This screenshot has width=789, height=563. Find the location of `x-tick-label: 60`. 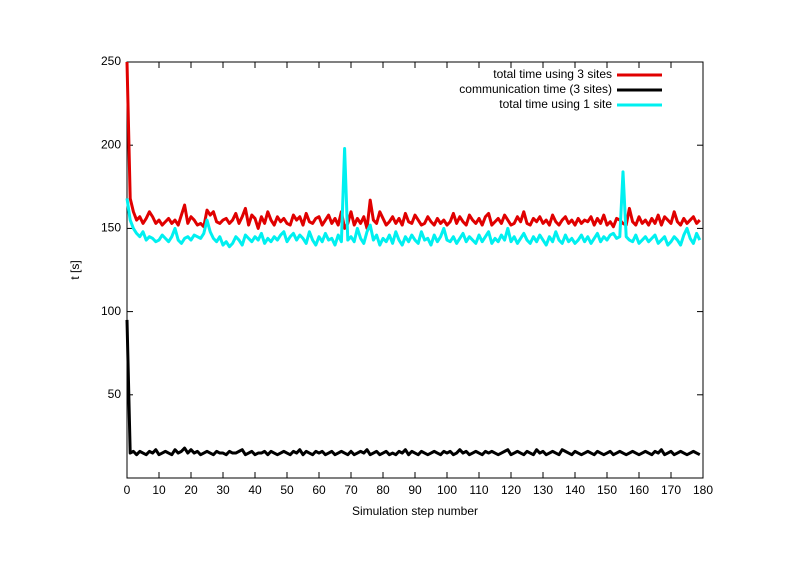

x-tick-label: 60 is located at coordinates (319, 490).